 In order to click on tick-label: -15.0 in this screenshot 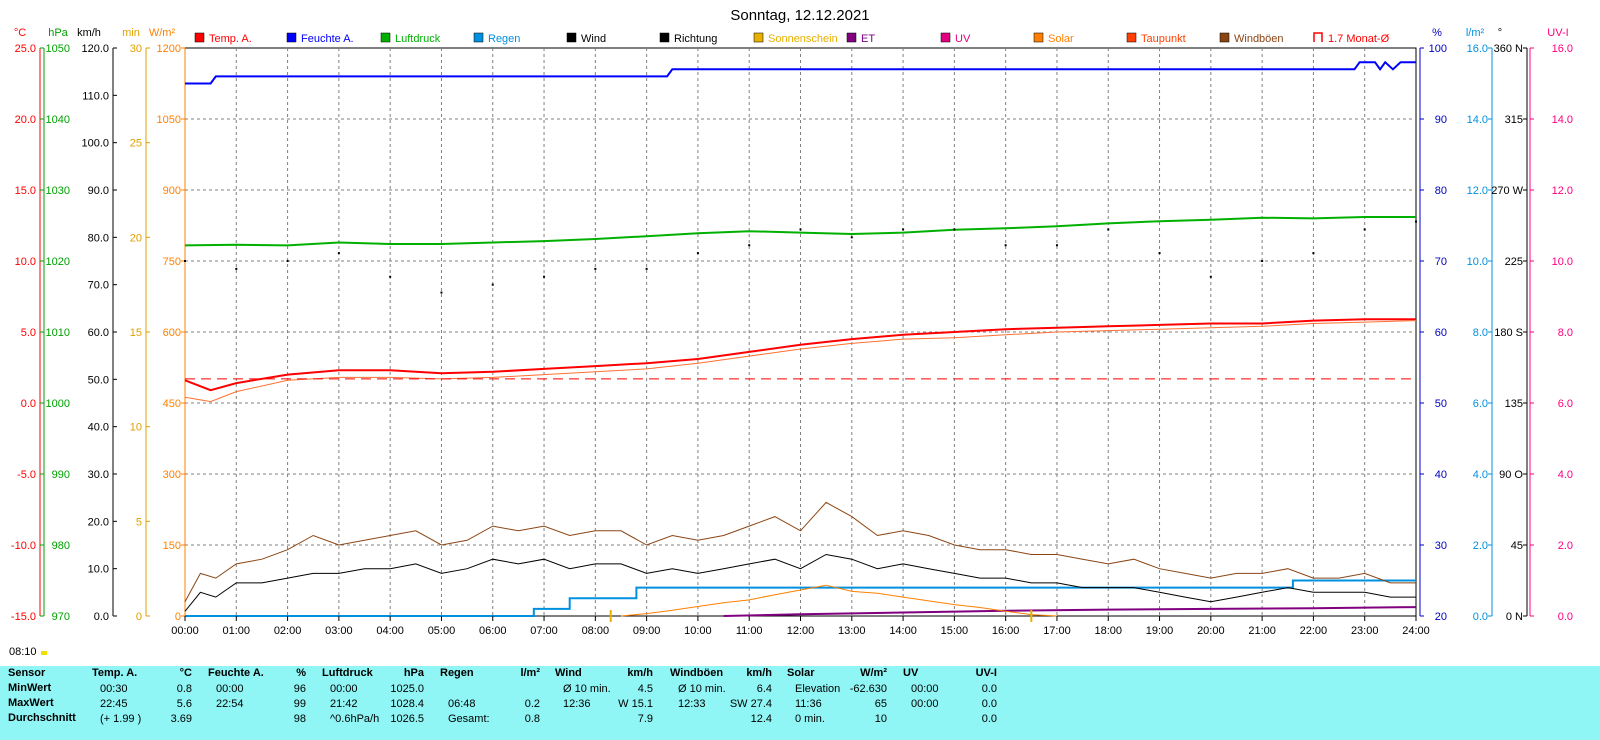, I will do `click(23, 617)`.